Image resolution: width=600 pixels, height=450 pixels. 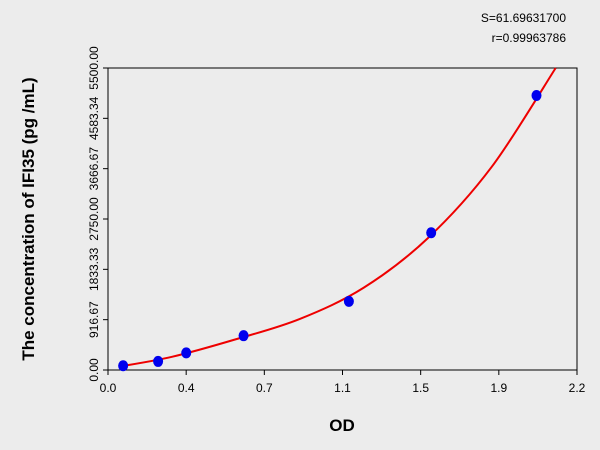 What do you see at coordinates (108, 388) in the screenshot?
I see `x-tick-label: 0.0` at bounding box center [108, 388].